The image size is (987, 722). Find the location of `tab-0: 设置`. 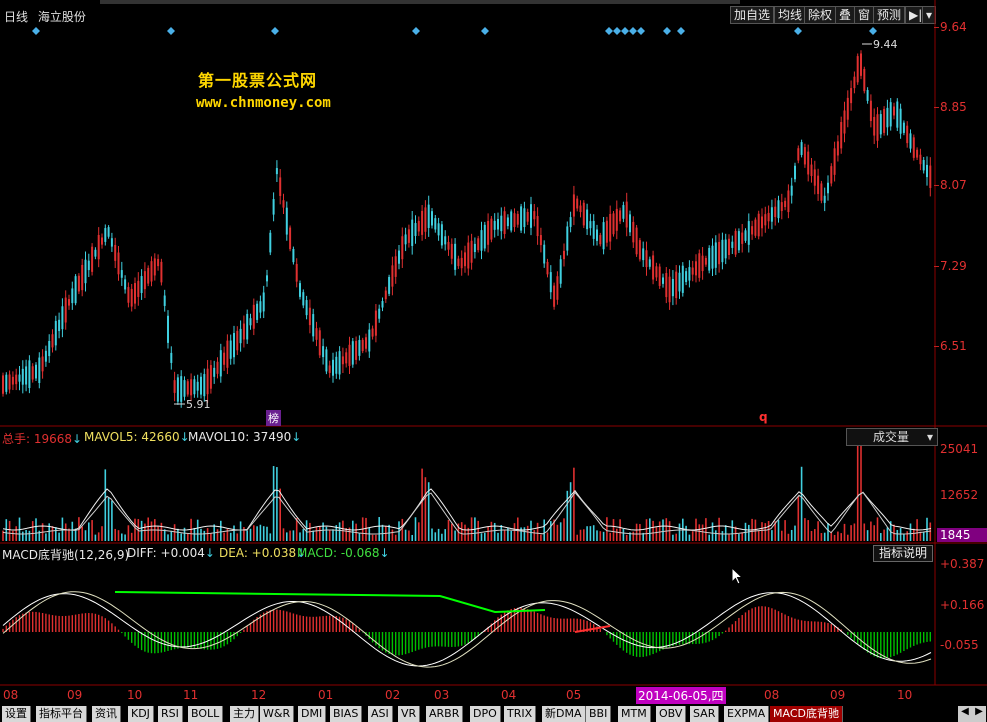

tab-0: 设置 is located at coordinates (16, 714).